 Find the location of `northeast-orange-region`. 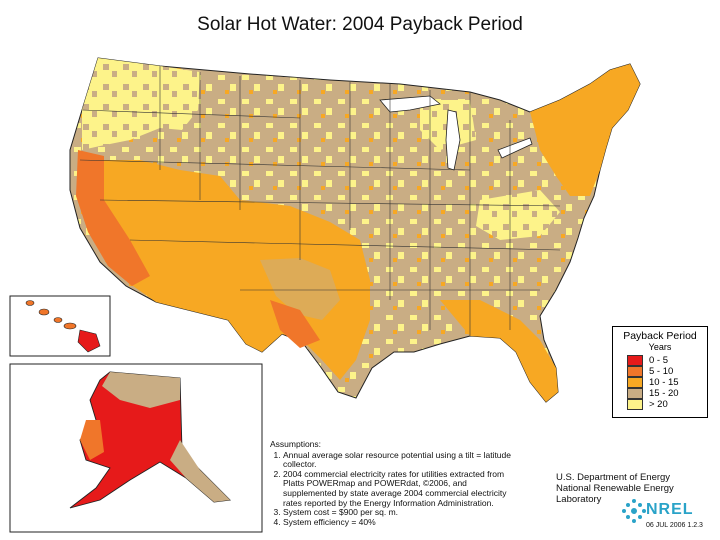

northeast-orange-region is located at coordinates (585, 130).